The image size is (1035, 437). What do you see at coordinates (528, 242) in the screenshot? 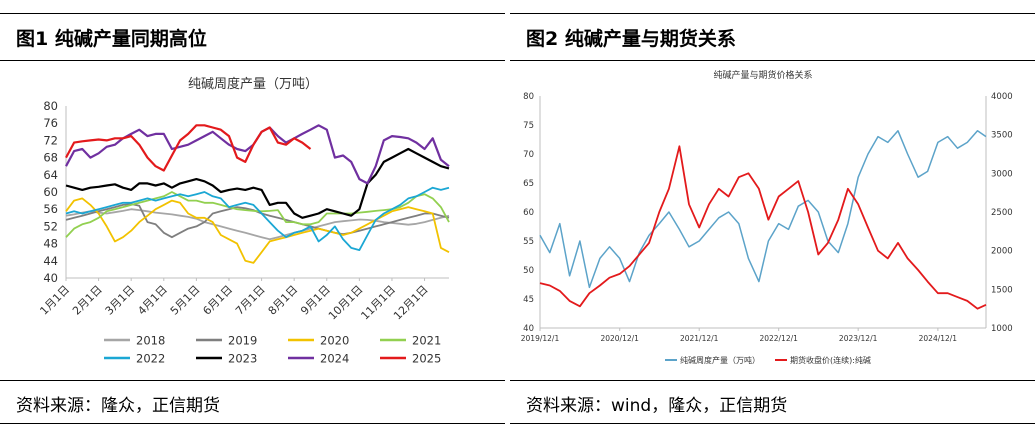
I see `left-y-tick-label: 55` at bounding box center [528, 242].